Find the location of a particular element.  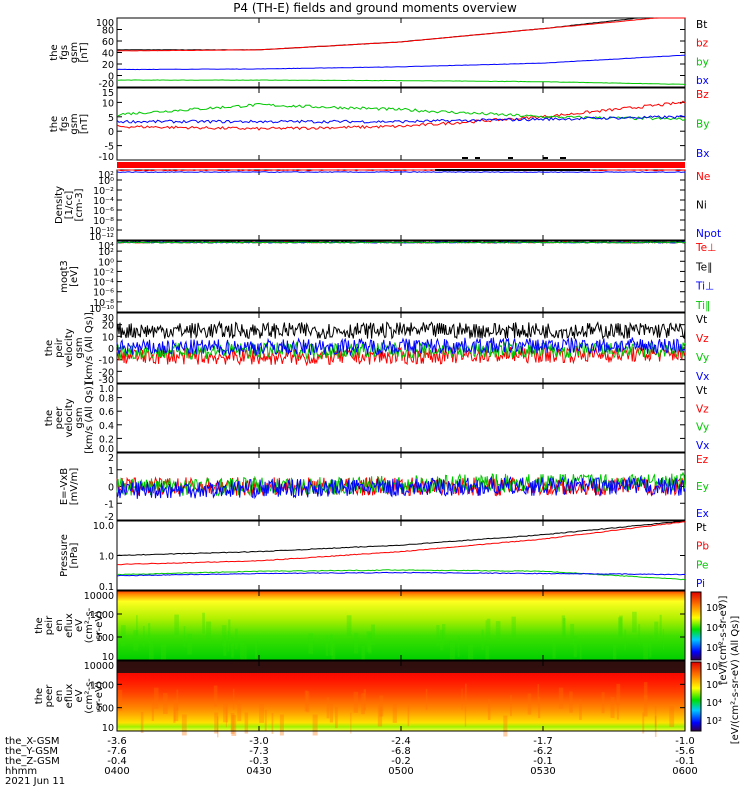

series-Pb is located at coordinates (401, 543).